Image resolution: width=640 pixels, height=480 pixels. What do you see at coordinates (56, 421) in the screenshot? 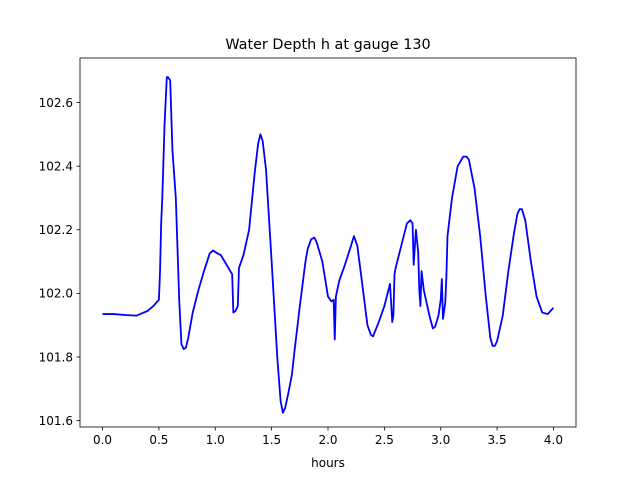
I see `y-tick-label: 101.6` at bounding box center [56, 421].